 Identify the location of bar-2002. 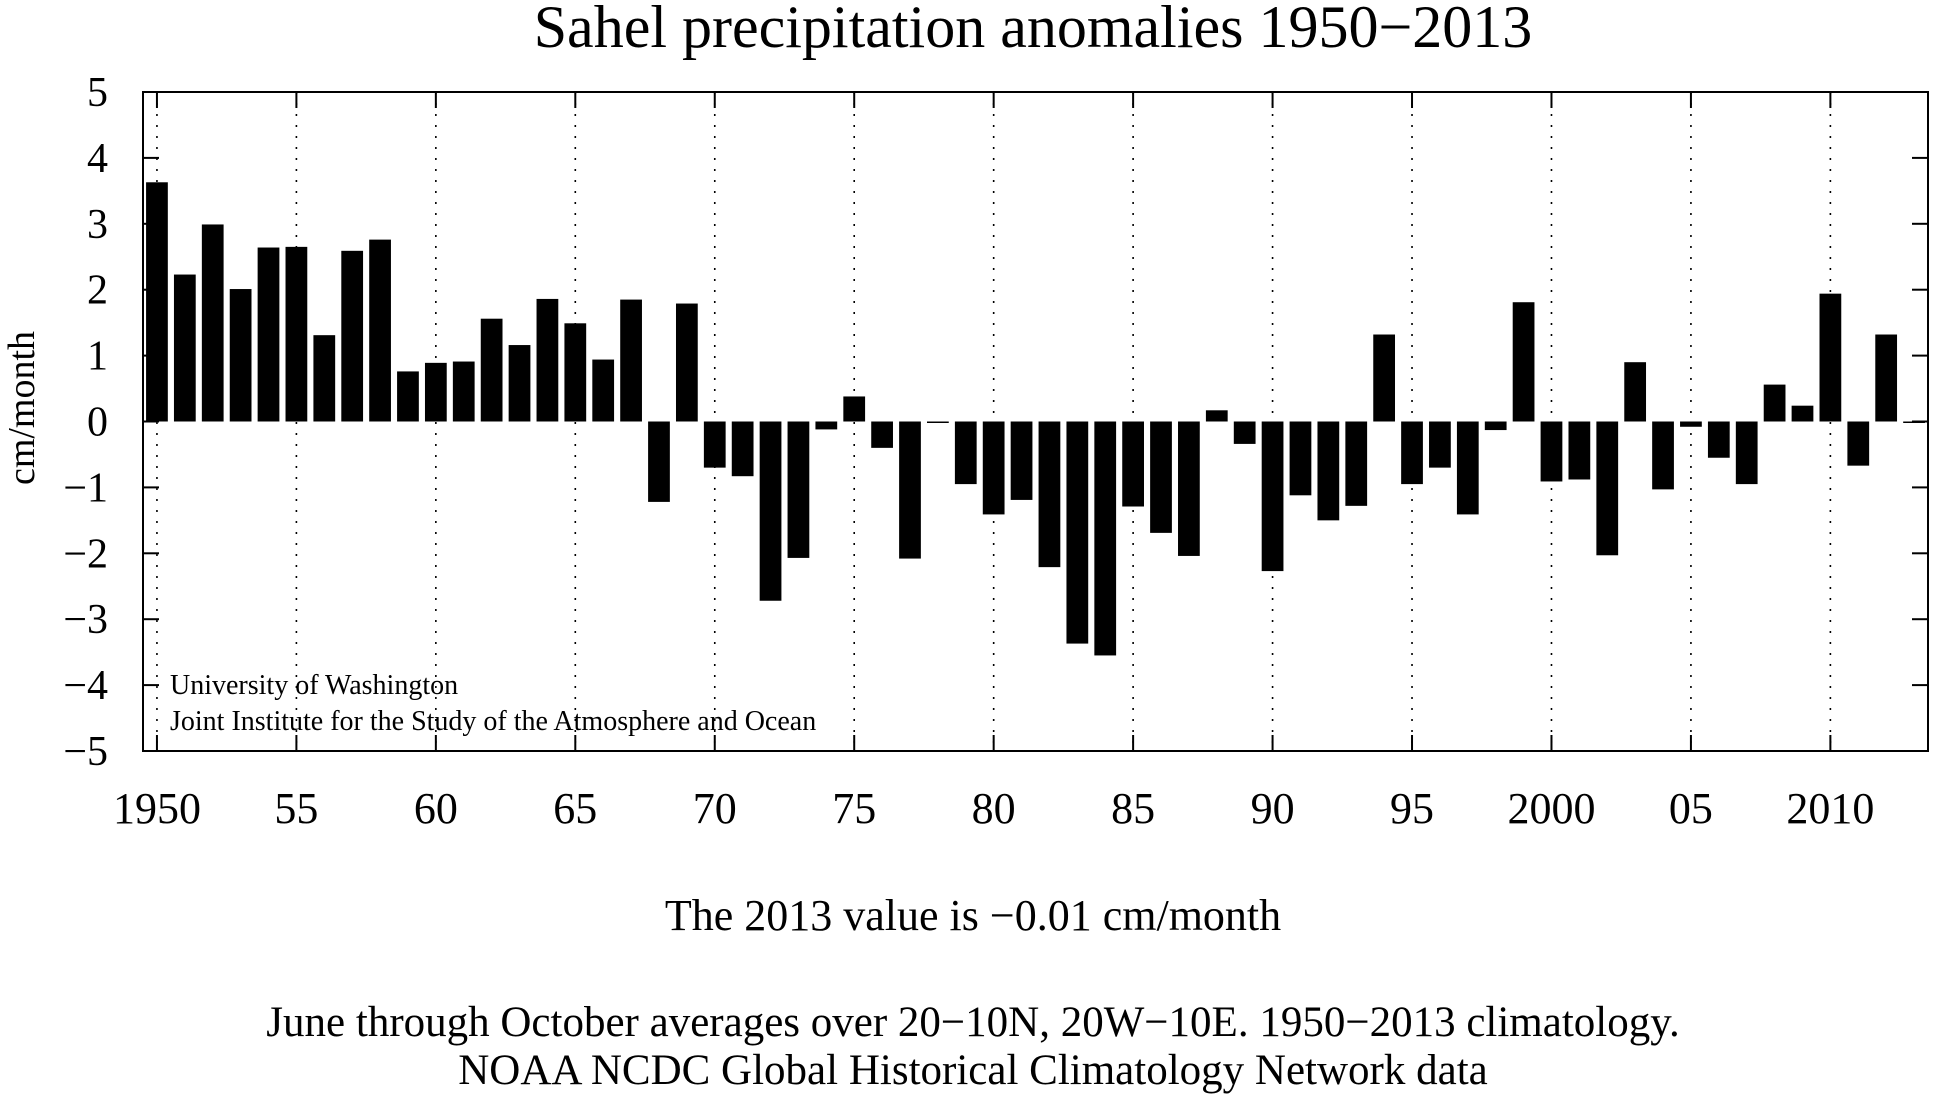
(1607, 488).